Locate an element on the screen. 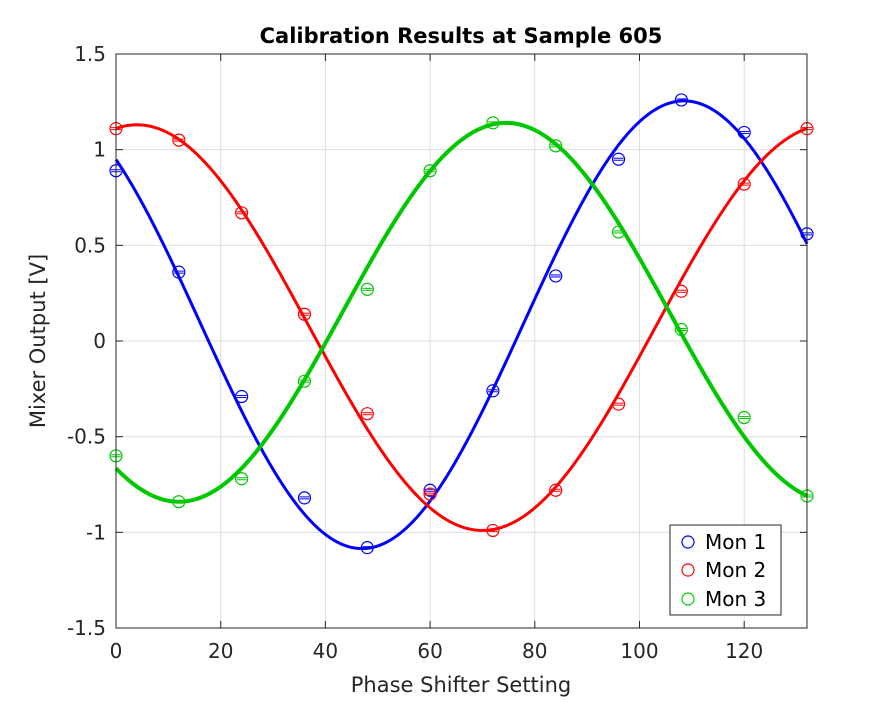 This screenshot has height=703, width=891. x-tick-label: 0 is located at coordinates (116, 651).